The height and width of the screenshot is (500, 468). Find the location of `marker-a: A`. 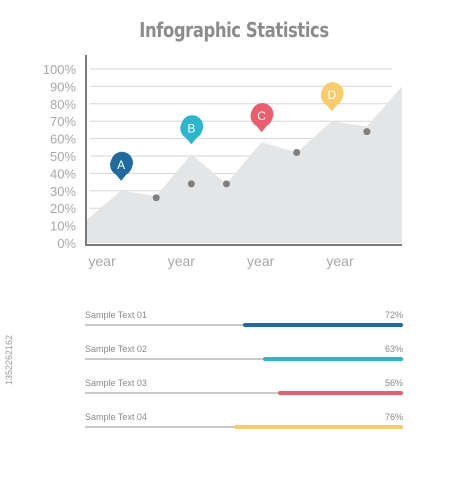

marker-a: A is located at coordinates (121, 166).